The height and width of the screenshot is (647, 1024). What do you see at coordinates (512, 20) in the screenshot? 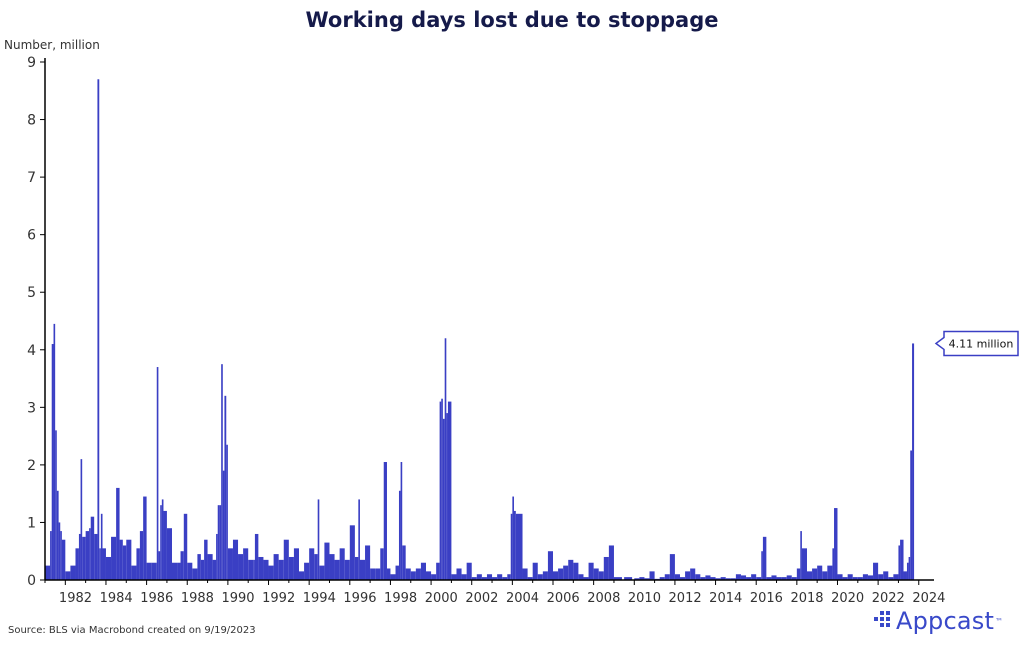
I see `chart-title: Working days lost due to stoppage` at bounding box center [512, 20].